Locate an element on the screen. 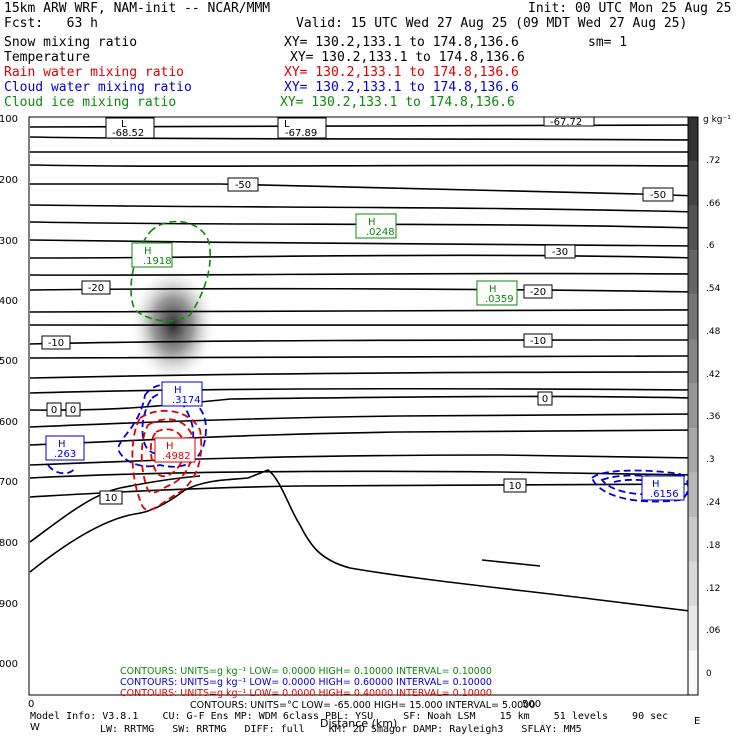 The image size is (740, 740). field-name-snow: Snow mixing ratio is located at coordinates (71, 42).